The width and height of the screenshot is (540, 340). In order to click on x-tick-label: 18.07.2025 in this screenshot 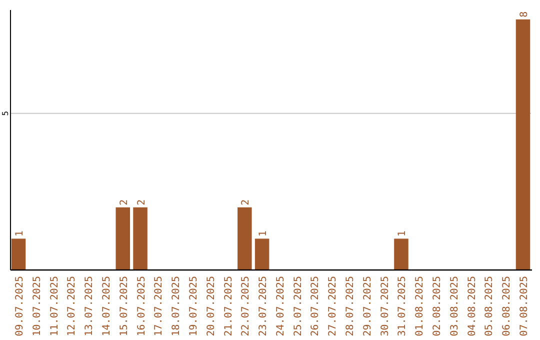, I will do `click(176, 306)`.